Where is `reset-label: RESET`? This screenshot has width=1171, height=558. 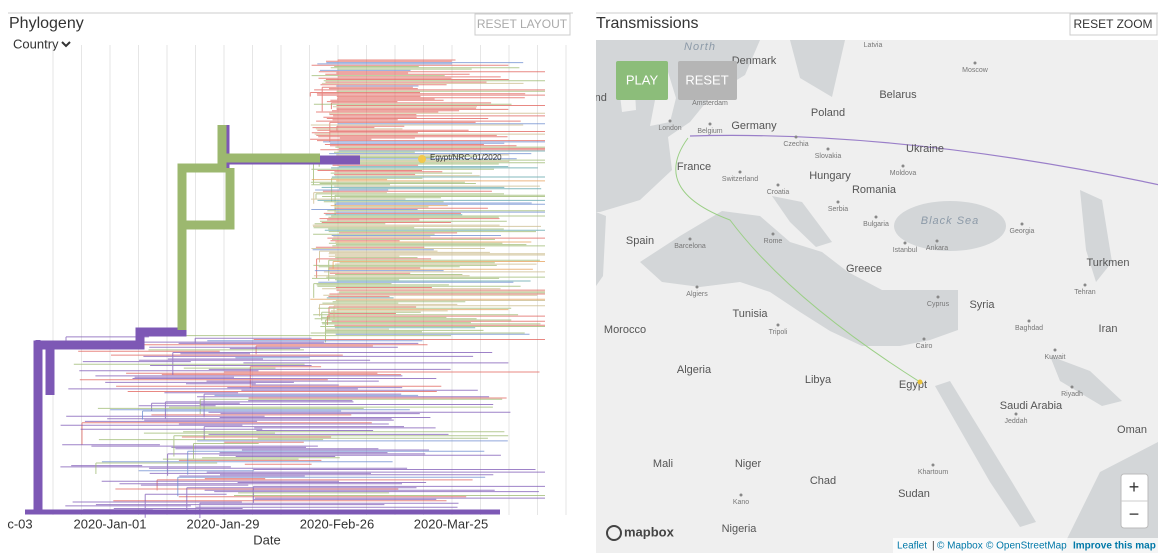
reset-label: RESET is located at coordinates (706, 79).